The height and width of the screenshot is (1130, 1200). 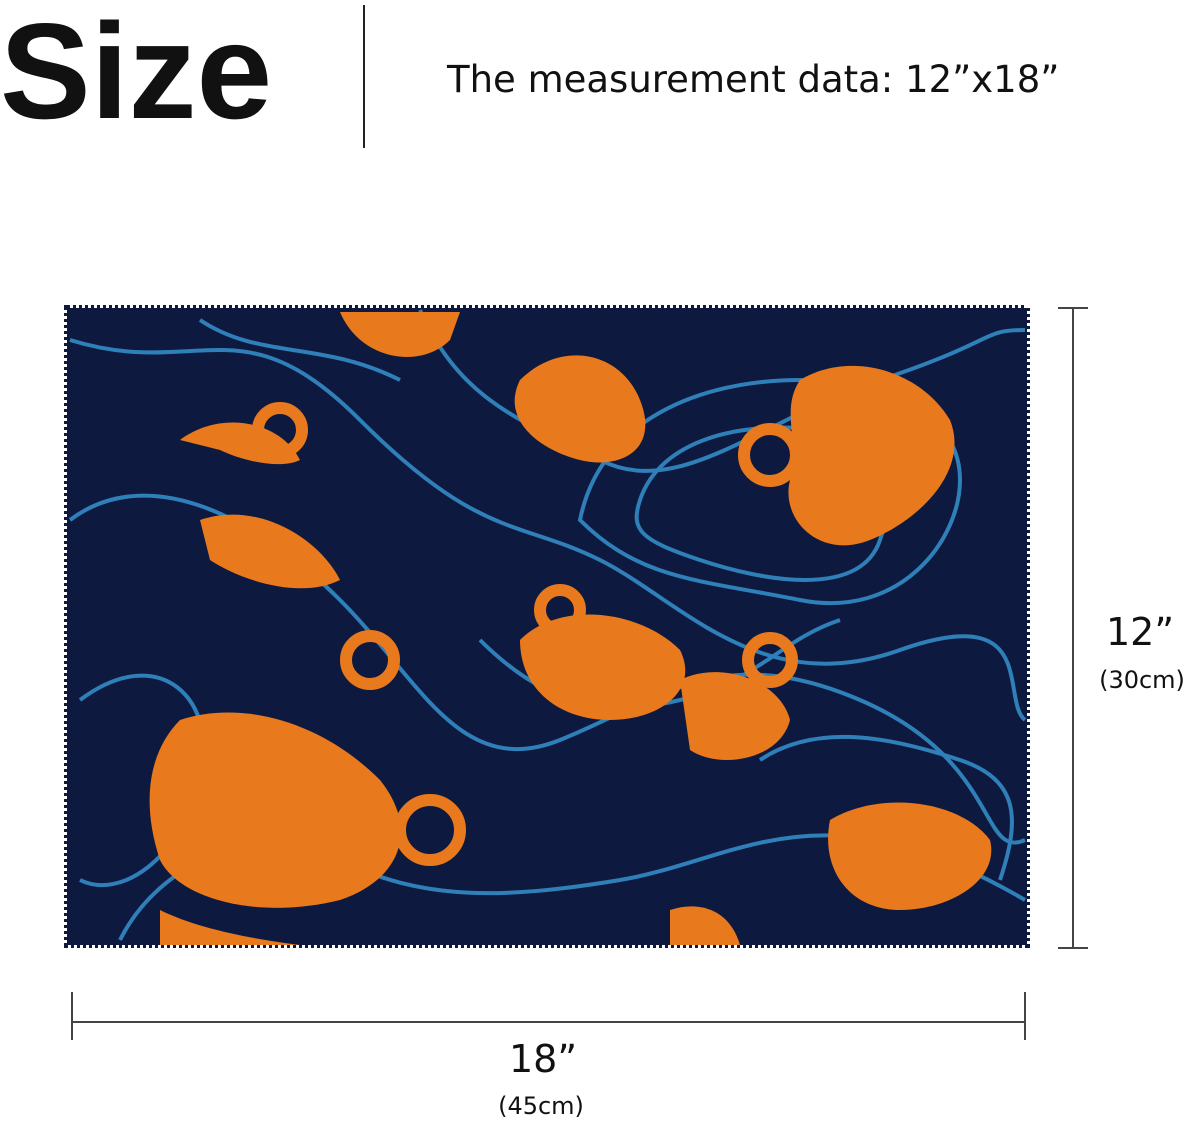 I want to click on height-metric: (30cm), so click(x=1142, y=680).